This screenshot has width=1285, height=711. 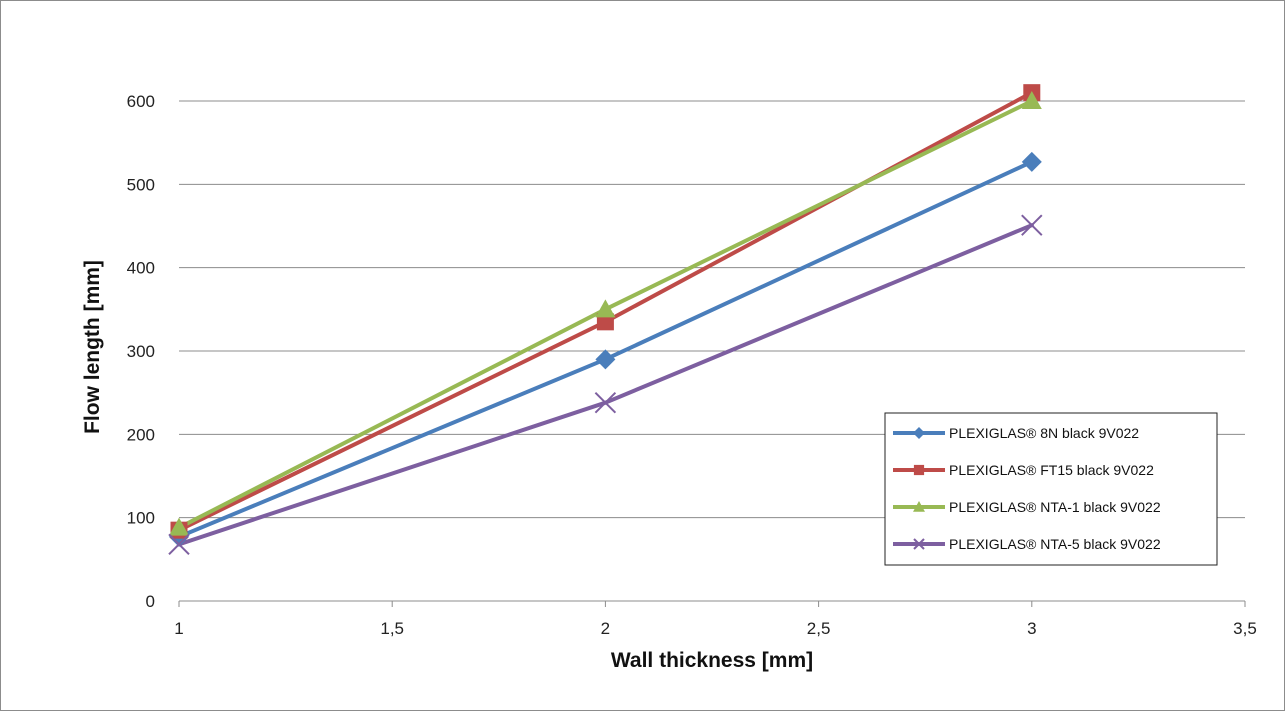 I want to click on y-axis-title: Flow length [mm], so click(x=92, y=347).